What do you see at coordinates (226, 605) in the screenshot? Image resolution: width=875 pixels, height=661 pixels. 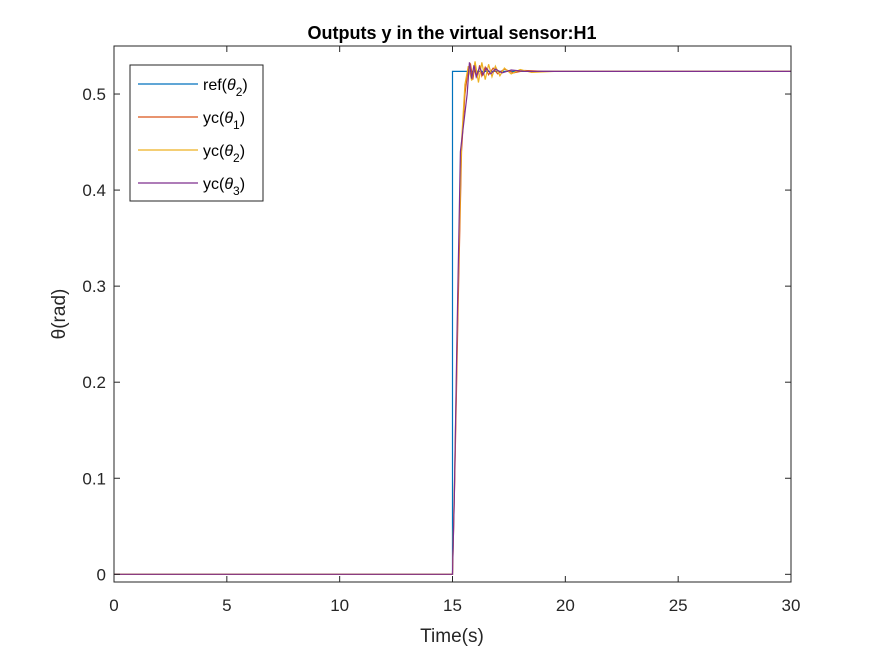 I see `x-tick-label: 5` at bounding box center [226, 605].